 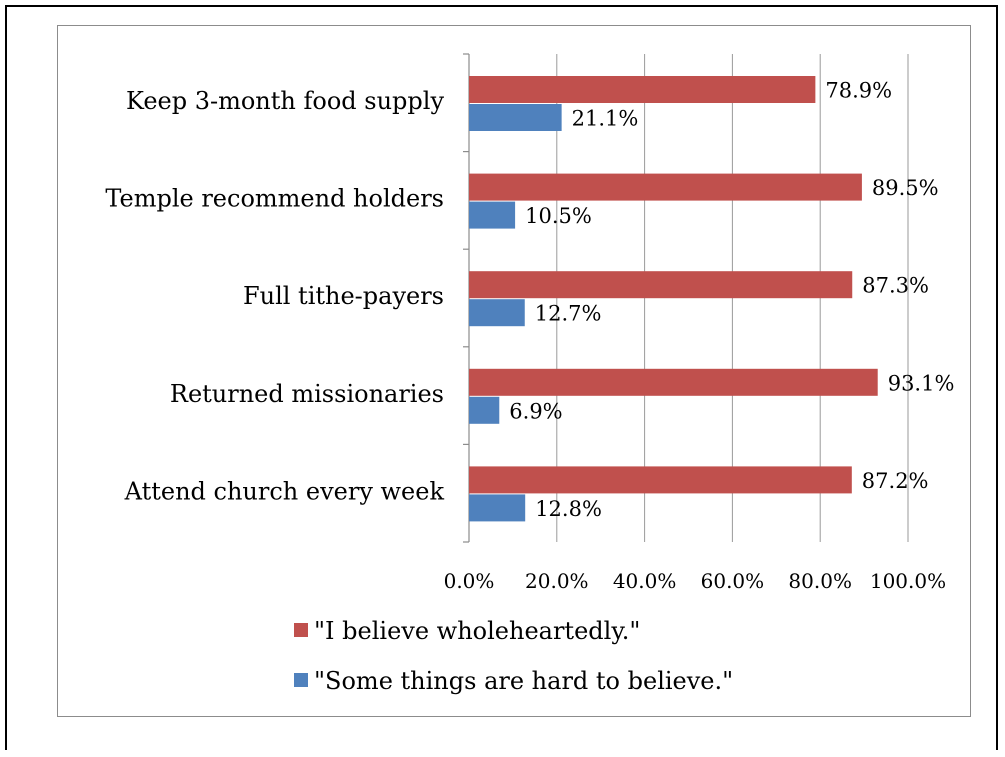 I want to click on data-label: 87.2%, so click(x=895, y=481).